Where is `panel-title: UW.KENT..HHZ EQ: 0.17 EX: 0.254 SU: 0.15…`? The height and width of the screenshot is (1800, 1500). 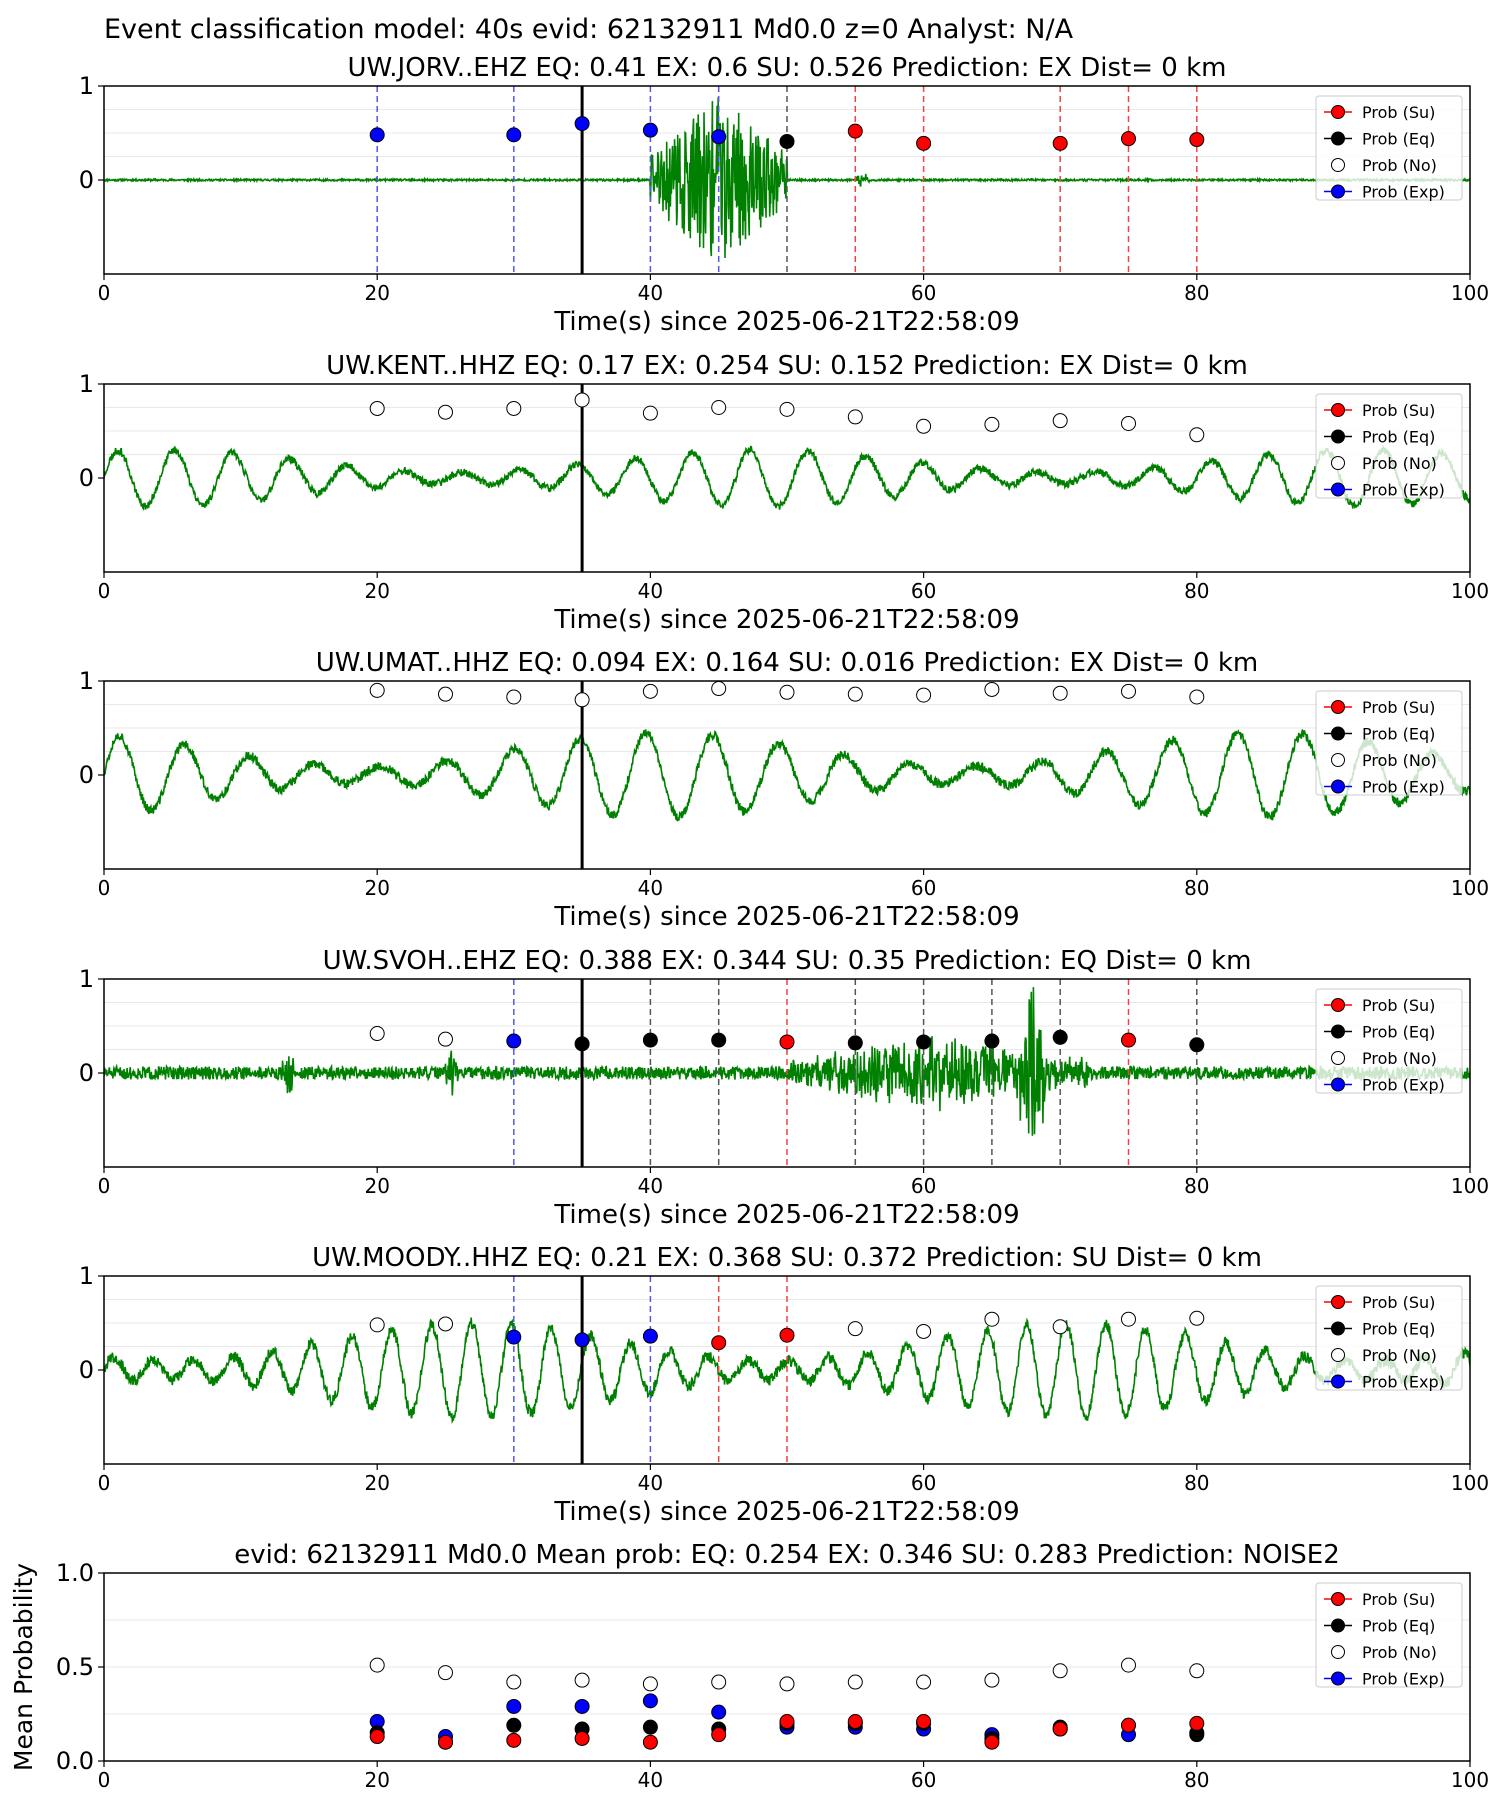
panel-title: UW.KENT..HHZ EQ: 0.17 EX: 0.254 SU: 0.15… is located at coordinates (787, 366).